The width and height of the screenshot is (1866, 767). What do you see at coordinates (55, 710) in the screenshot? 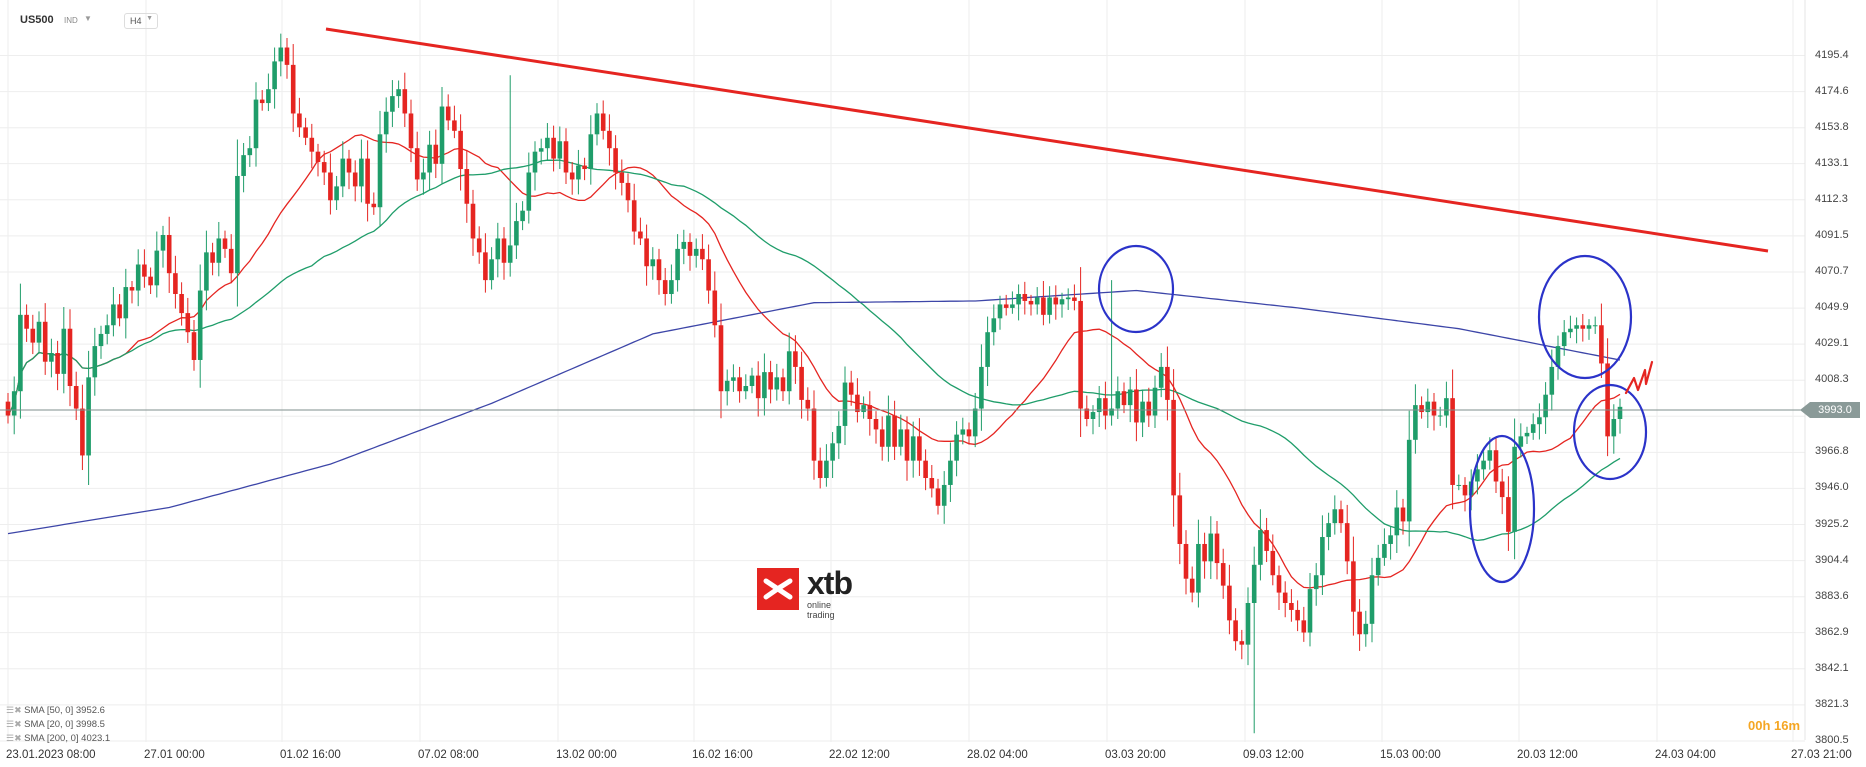
I see `legend-item: ☰✖ SMA [50, 0] 3952.6` at bounding box center [55, 710].